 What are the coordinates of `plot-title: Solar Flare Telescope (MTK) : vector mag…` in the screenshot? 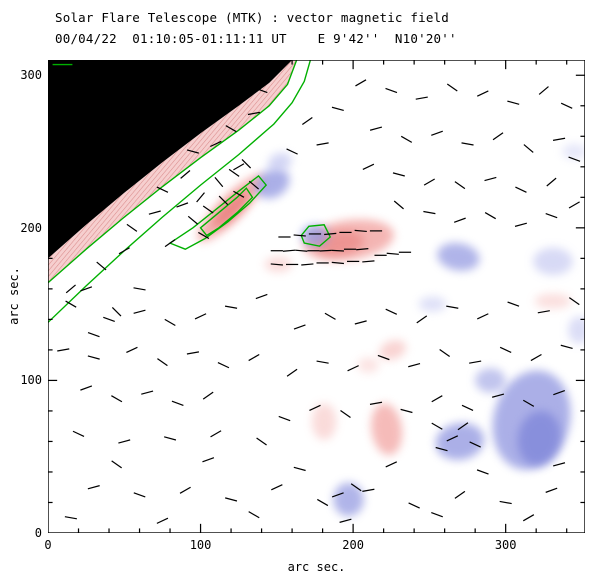 It's located at (252, 17).